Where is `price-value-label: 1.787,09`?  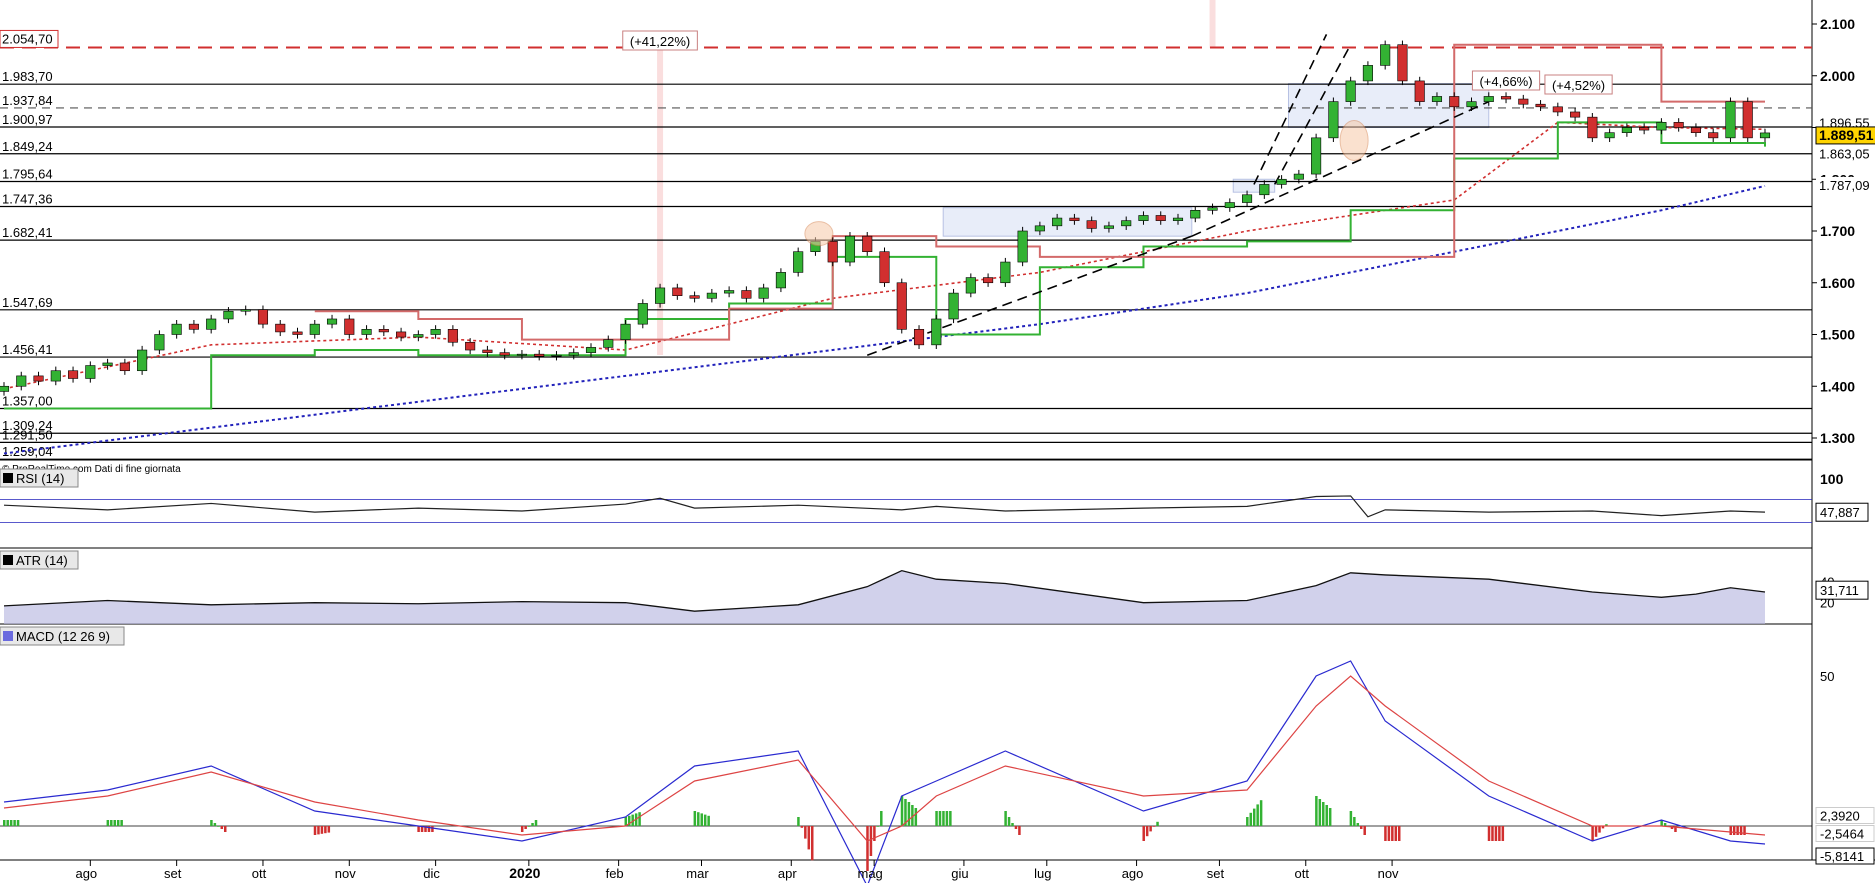
price-value-label: 1.787,09 is located at coordinates (1844, 185).